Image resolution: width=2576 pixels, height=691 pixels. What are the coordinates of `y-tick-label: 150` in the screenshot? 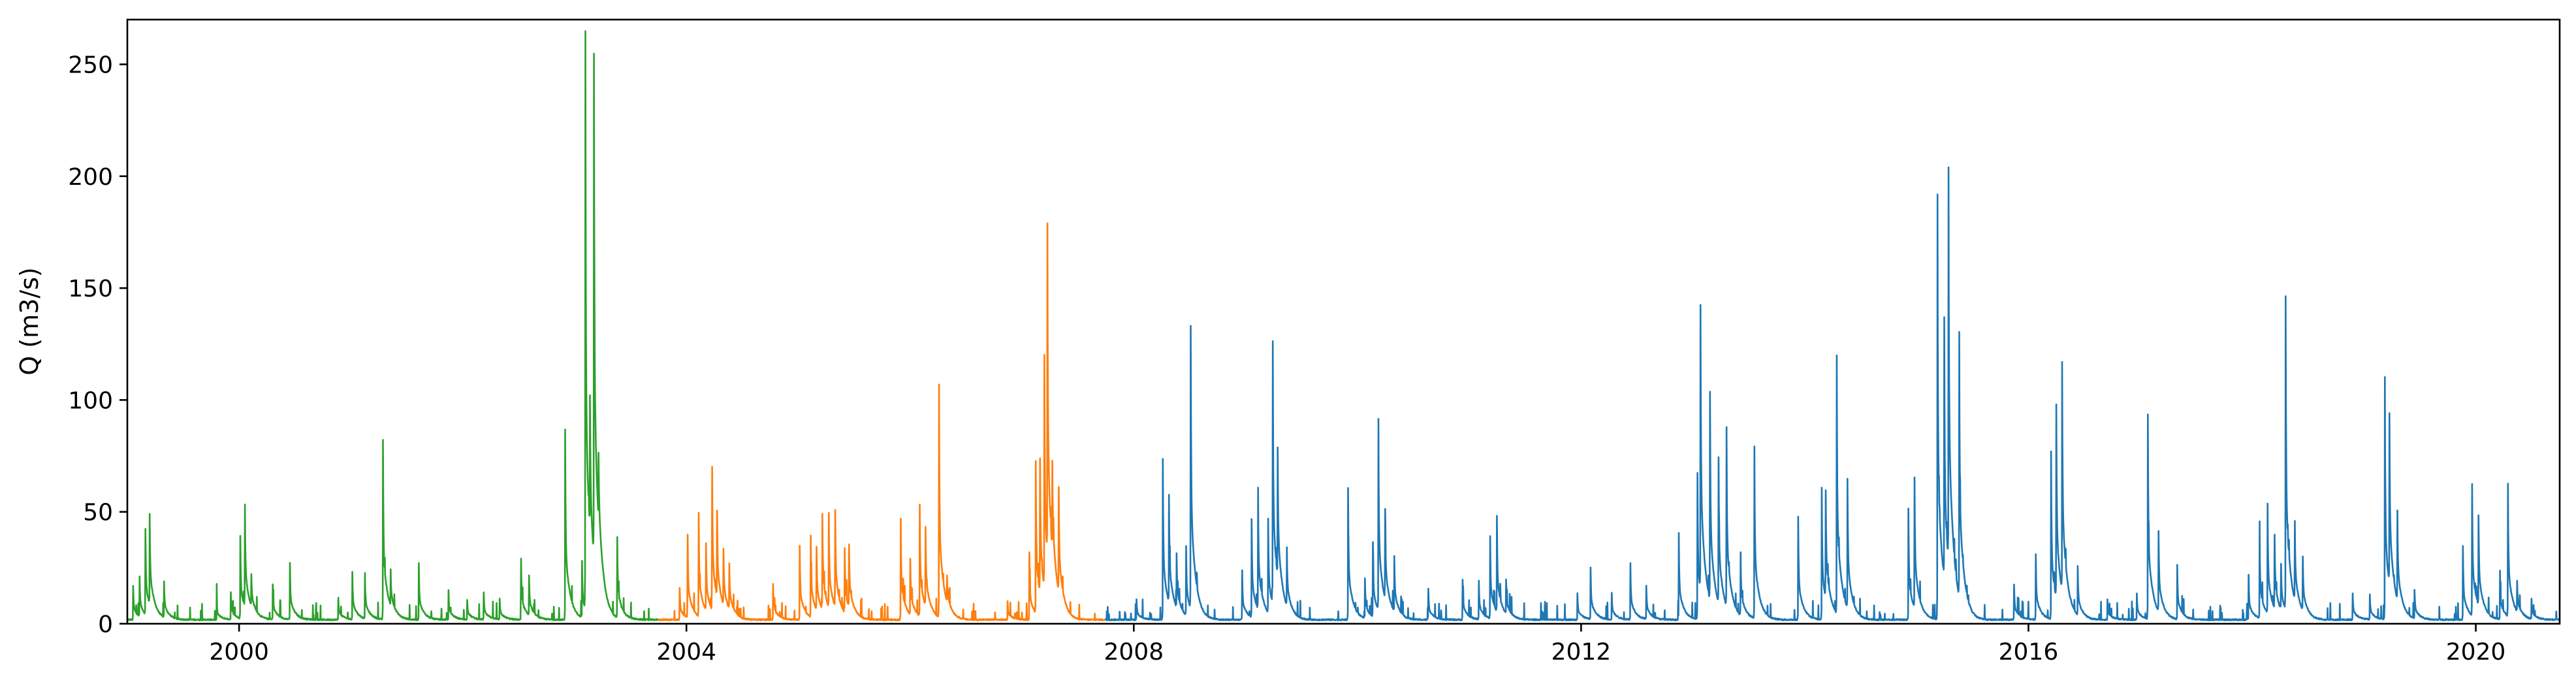 It's located at (91, 289).